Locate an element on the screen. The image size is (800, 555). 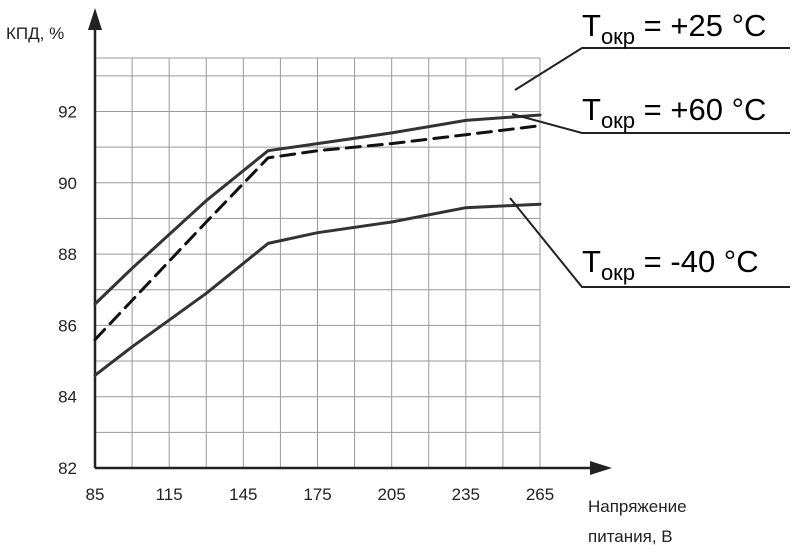
x-tick-label: 175 is located at coordinates (317, 494).